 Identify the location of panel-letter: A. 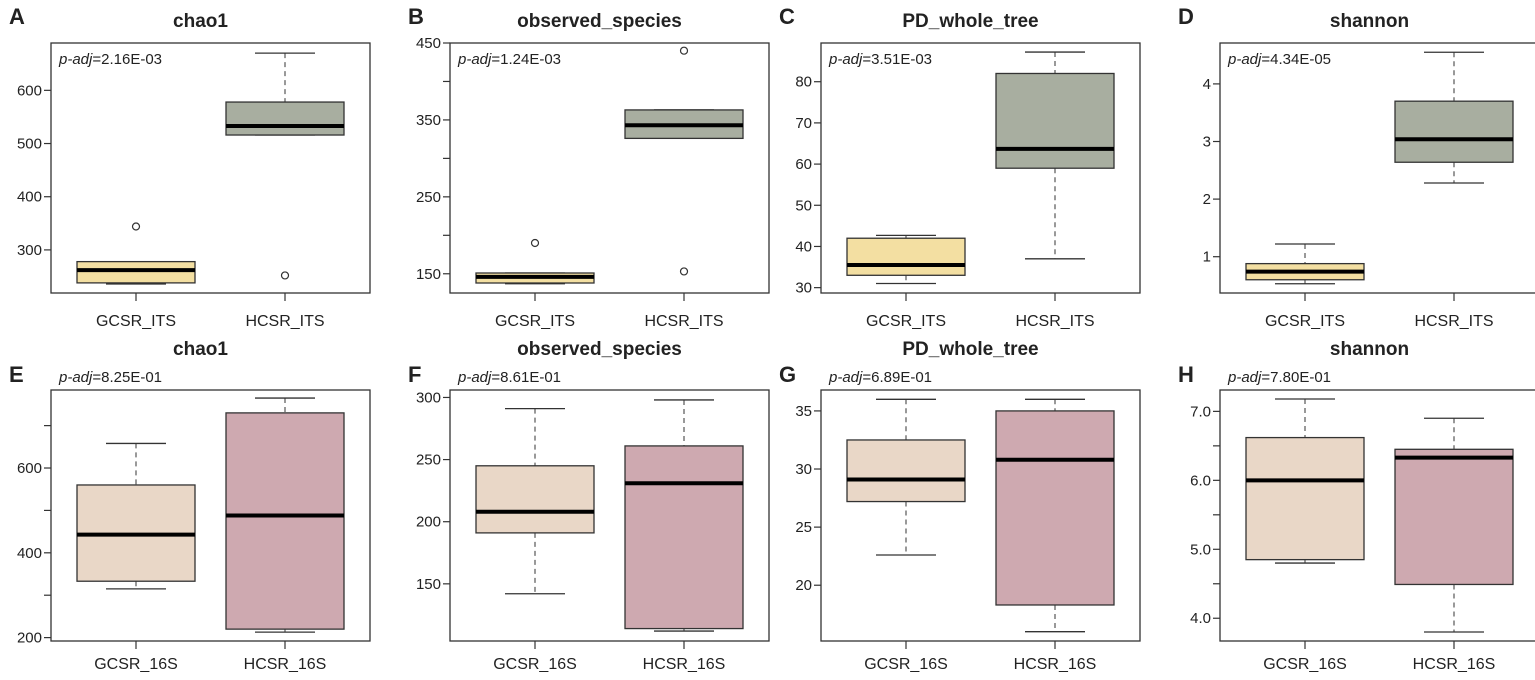
(17, 16).